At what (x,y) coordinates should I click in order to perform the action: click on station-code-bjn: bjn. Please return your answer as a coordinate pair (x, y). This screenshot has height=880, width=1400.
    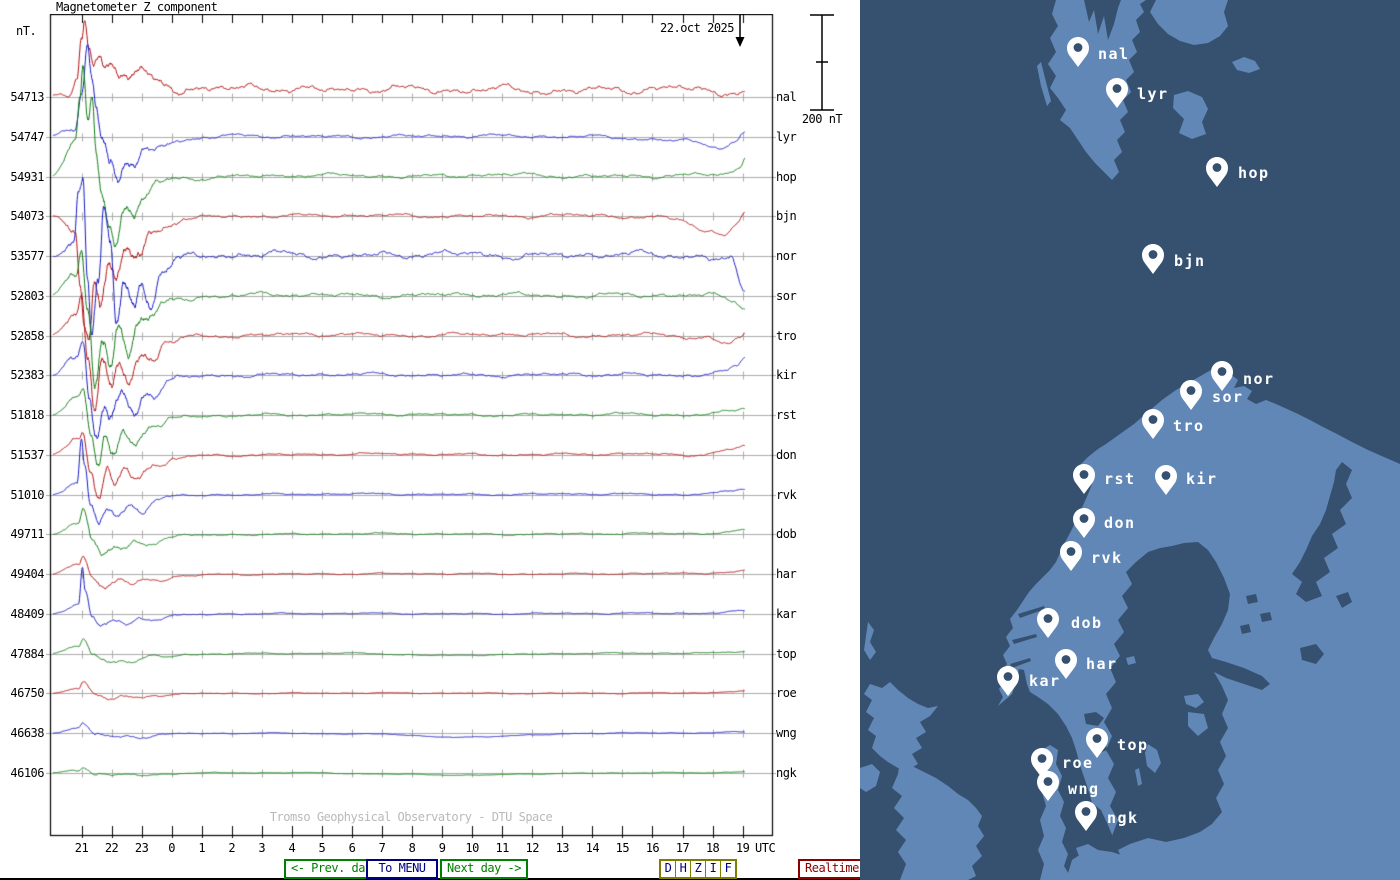
    Looking at the image, I should click on (786, 216).